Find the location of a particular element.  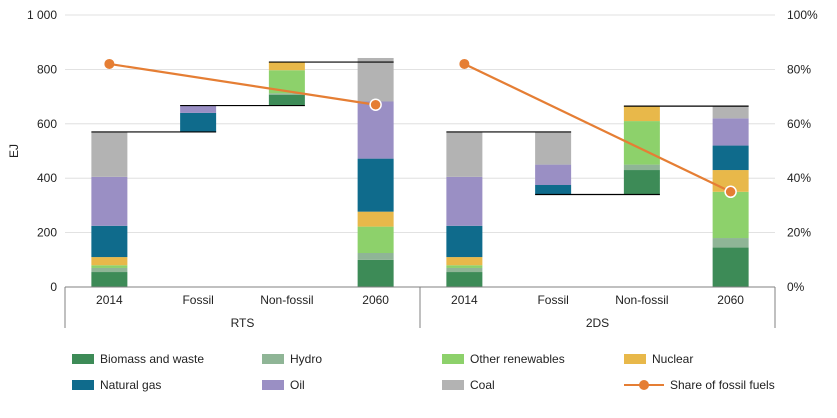

y2-tick-label: 40% is located at coordinates (799, 178).